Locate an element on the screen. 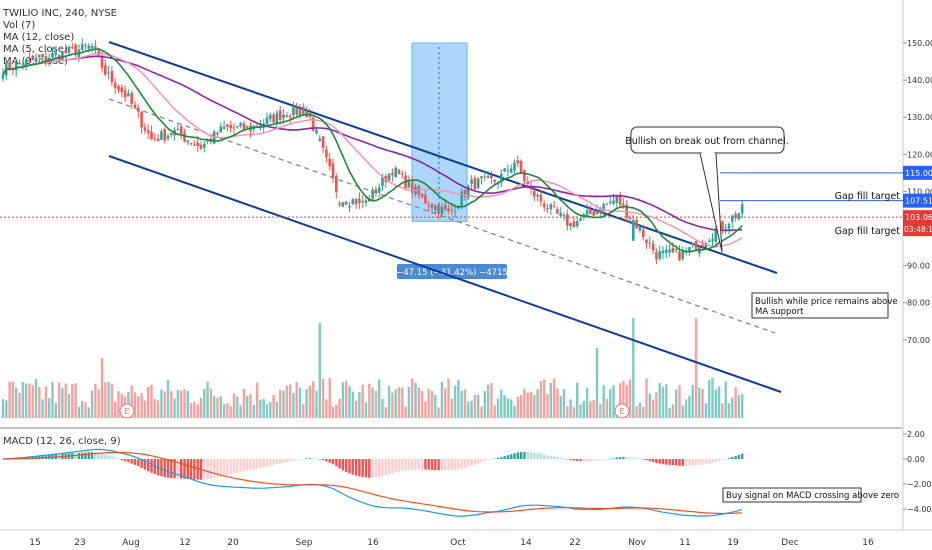 This screenshot has height=550, width=932. indicator-macd-label: MACD (12, 26, close, 9) is located at coordinates (62, 441).